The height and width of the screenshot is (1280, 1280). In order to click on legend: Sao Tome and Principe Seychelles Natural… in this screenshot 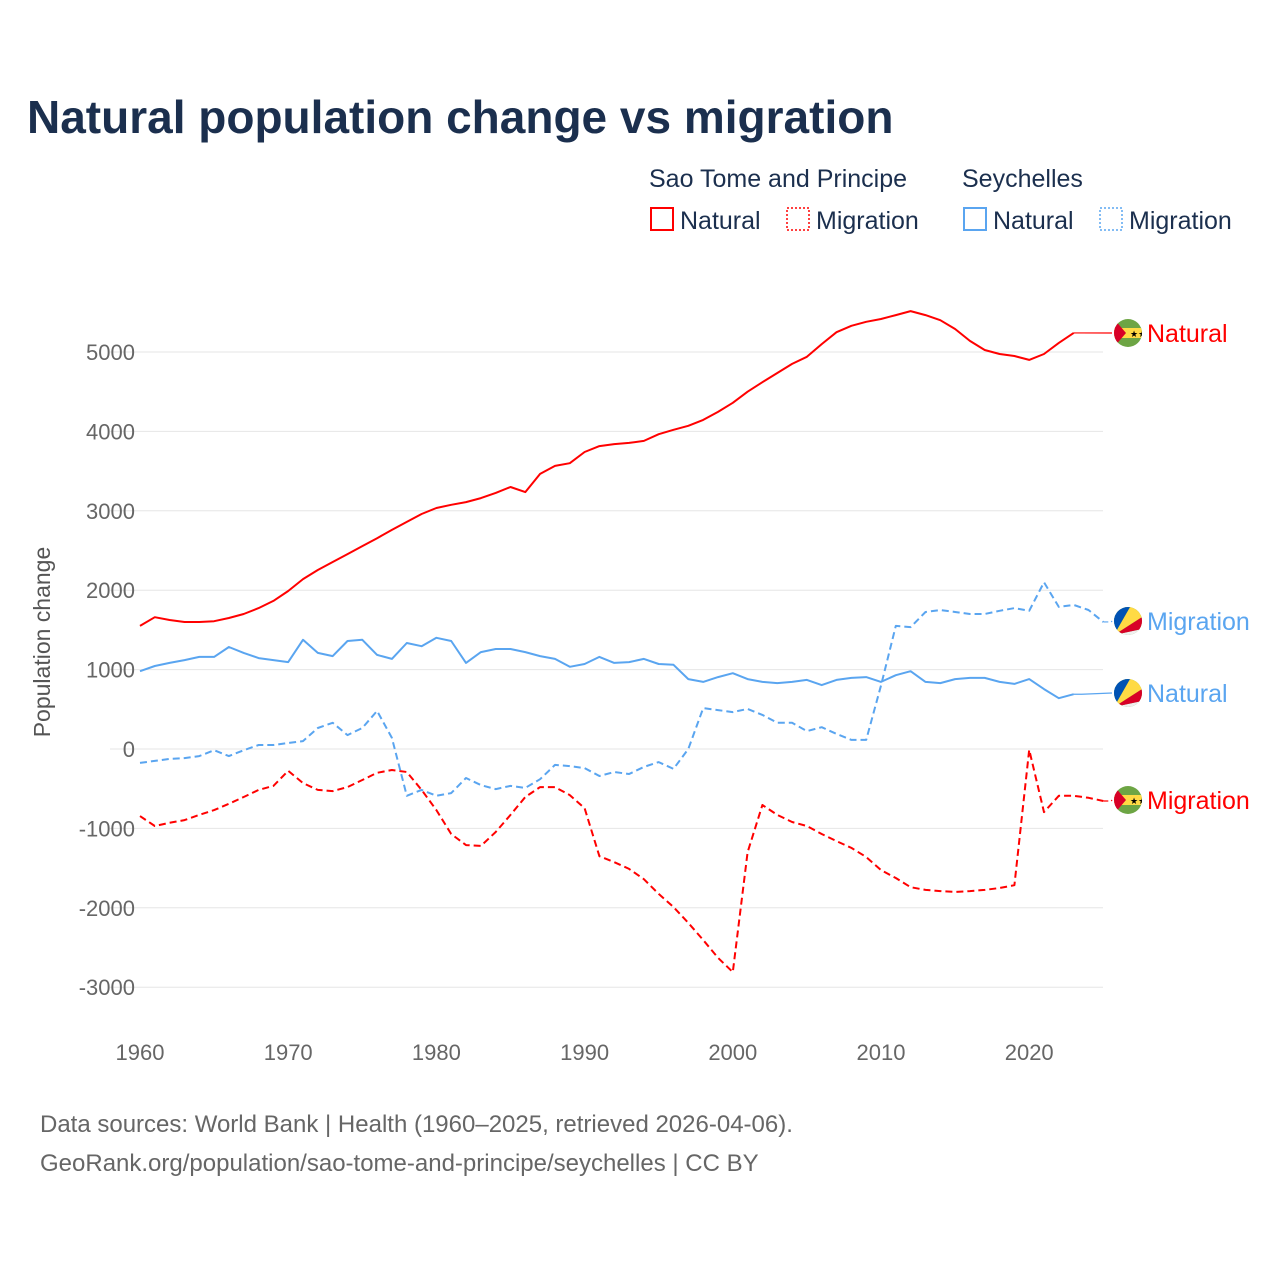, I will do `click(940, 200)`.